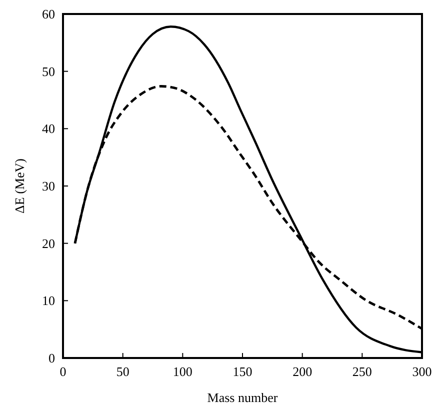  I want to click on y-tick-label: 40, so click(48, 128).